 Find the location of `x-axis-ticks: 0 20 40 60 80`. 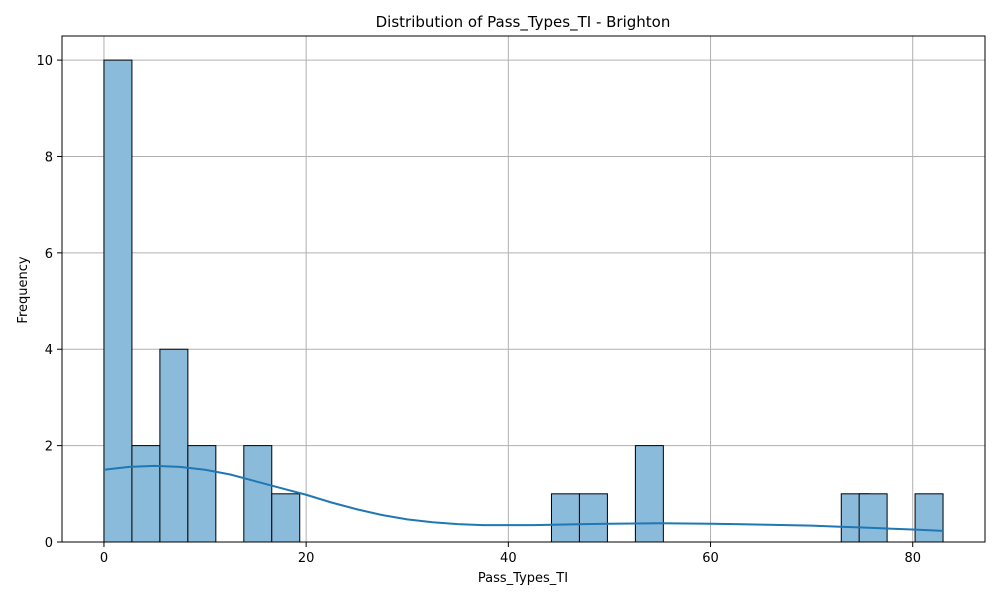

x-axis-ticks: 0 20 40 60 80 is located at coordinates (510, 554).